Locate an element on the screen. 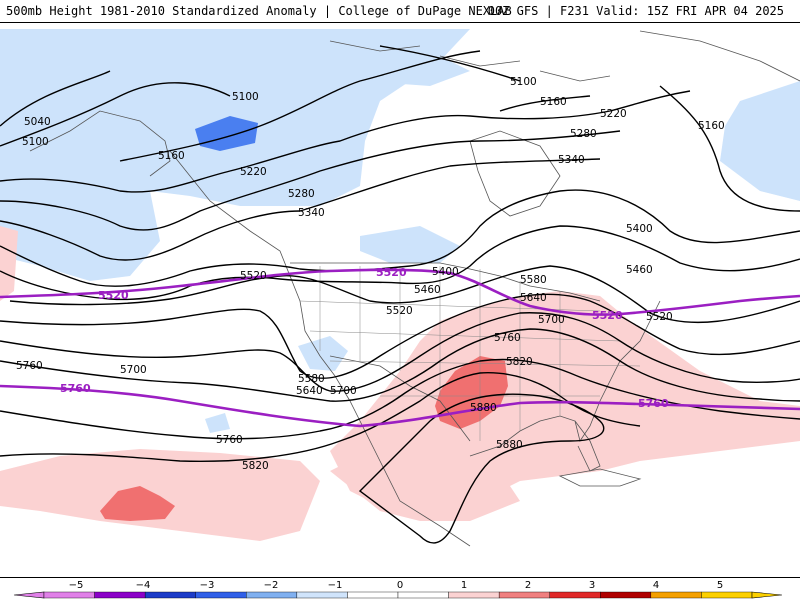 The image size is (800, 604). contour-5100-west is located at coordinates (115, 114).